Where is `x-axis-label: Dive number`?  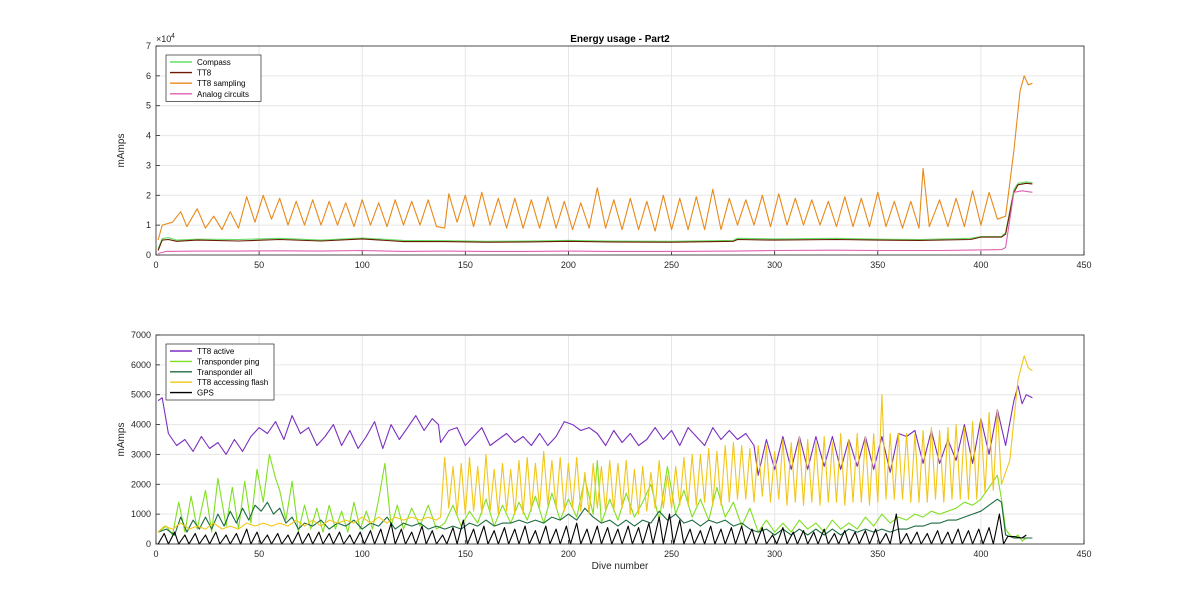 x-axis-label: Dive number is located at coordinates (620, 566).